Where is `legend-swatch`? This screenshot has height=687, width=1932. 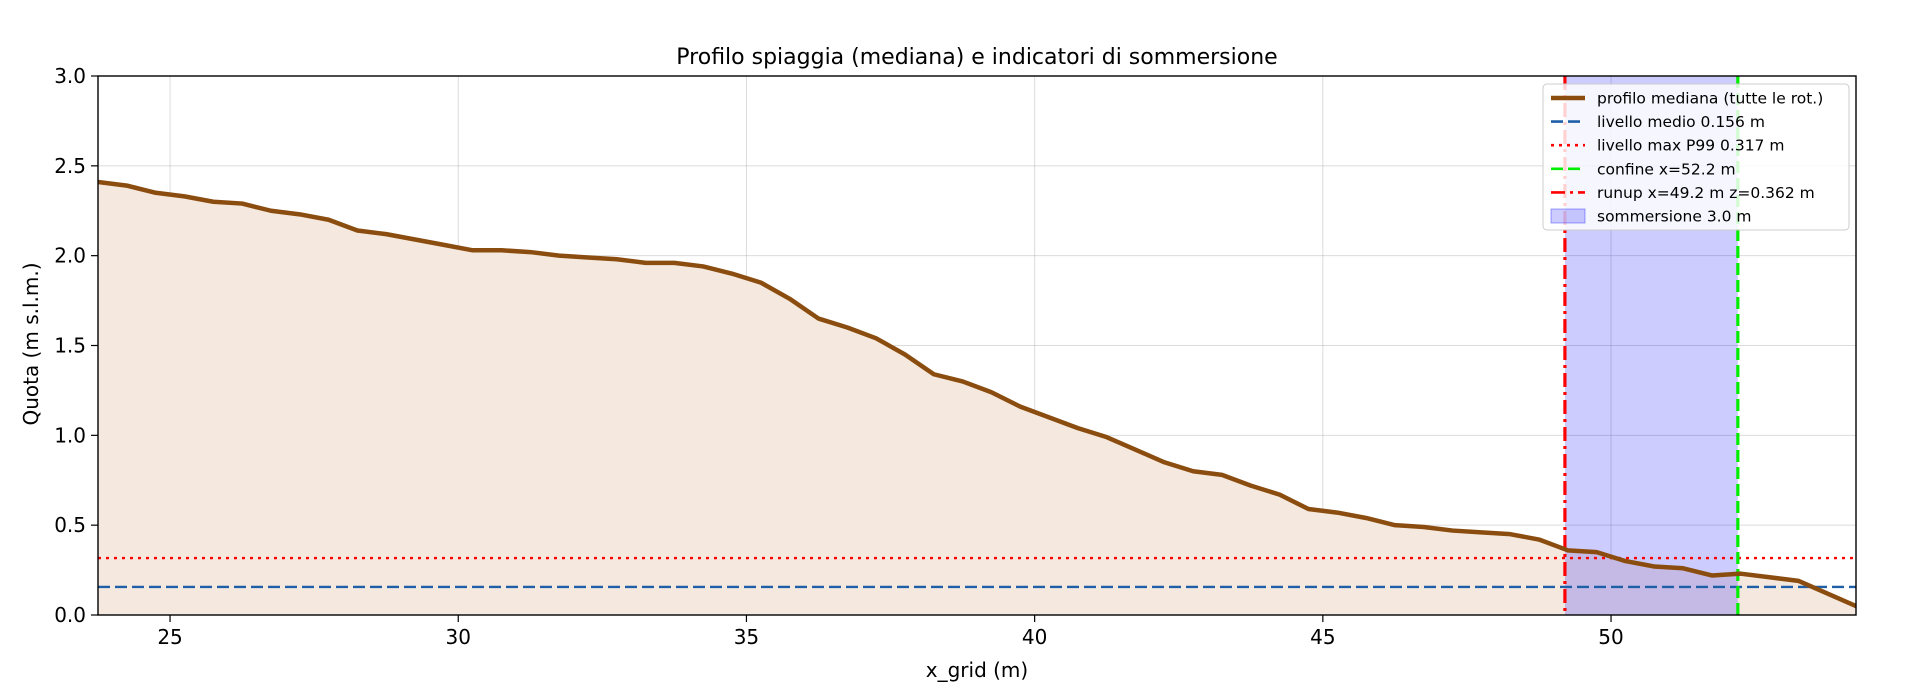 legend-swatch is located at coordinates (1568, 216).